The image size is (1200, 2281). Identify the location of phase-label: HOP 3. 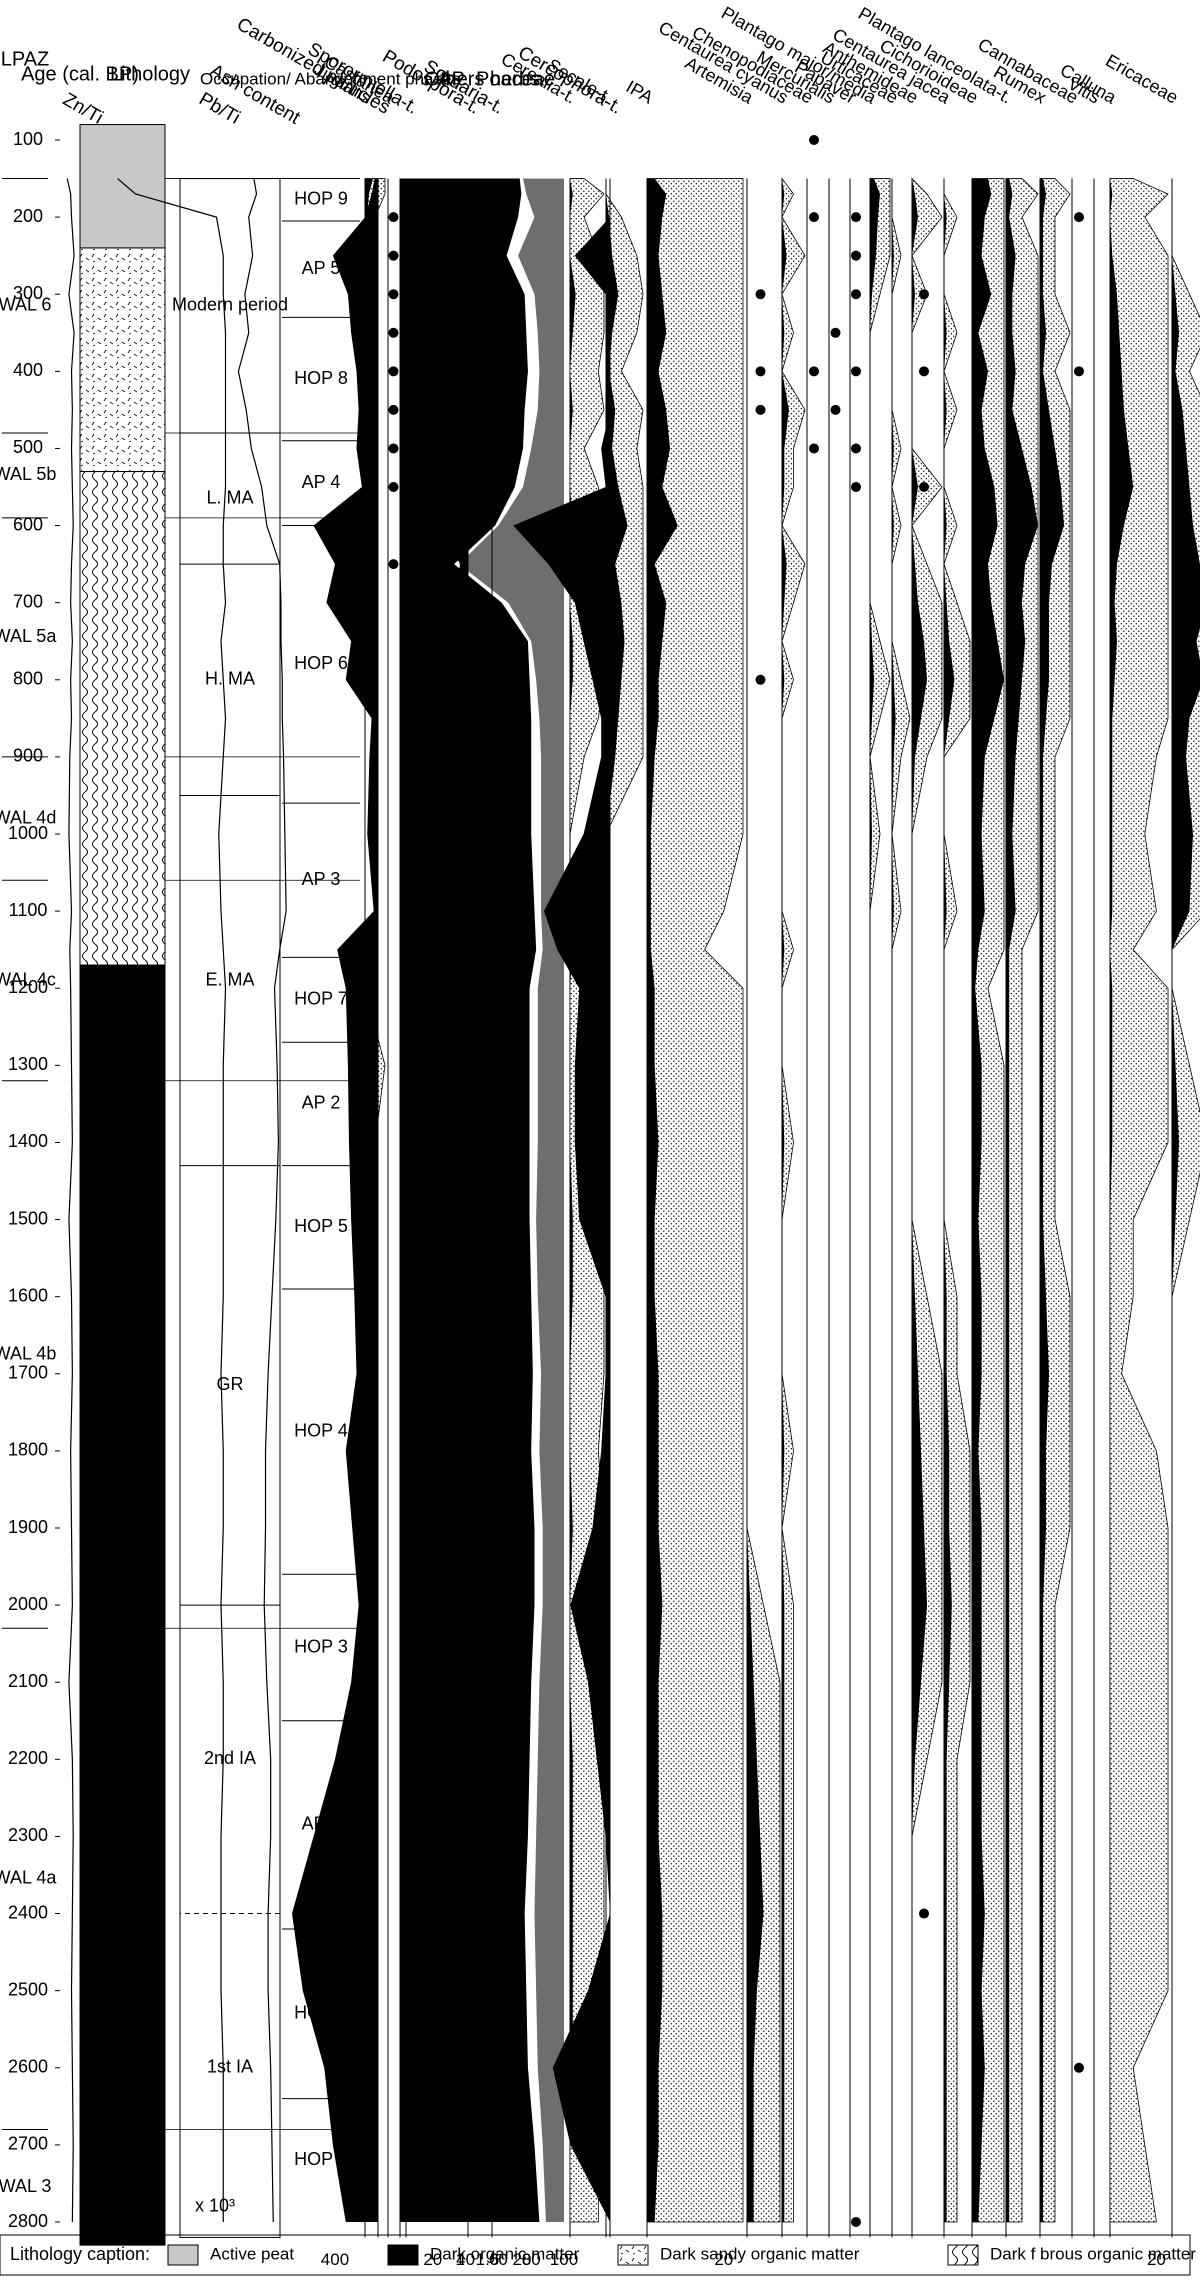
(321, 1646).